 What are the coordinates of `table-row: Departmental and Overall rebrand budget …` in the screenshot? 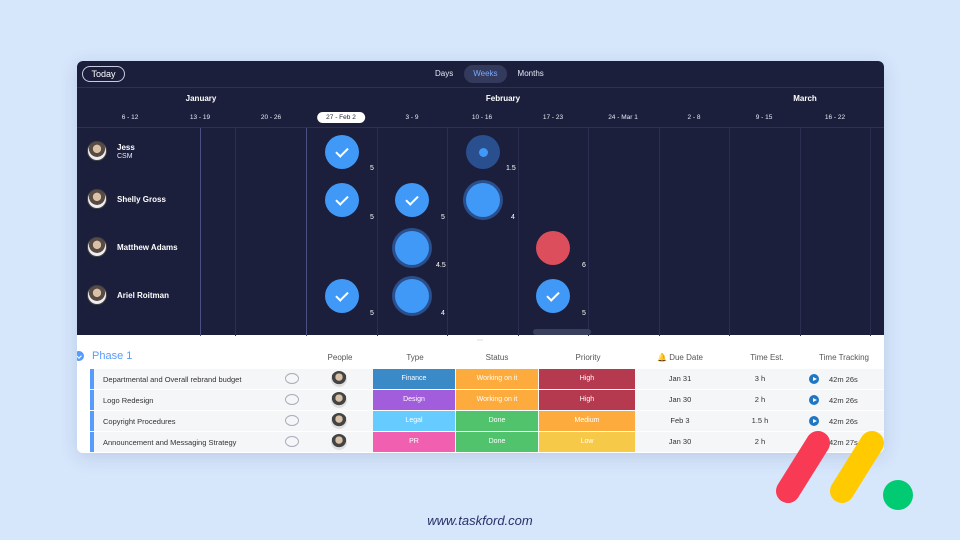 It's located at (487, 379).